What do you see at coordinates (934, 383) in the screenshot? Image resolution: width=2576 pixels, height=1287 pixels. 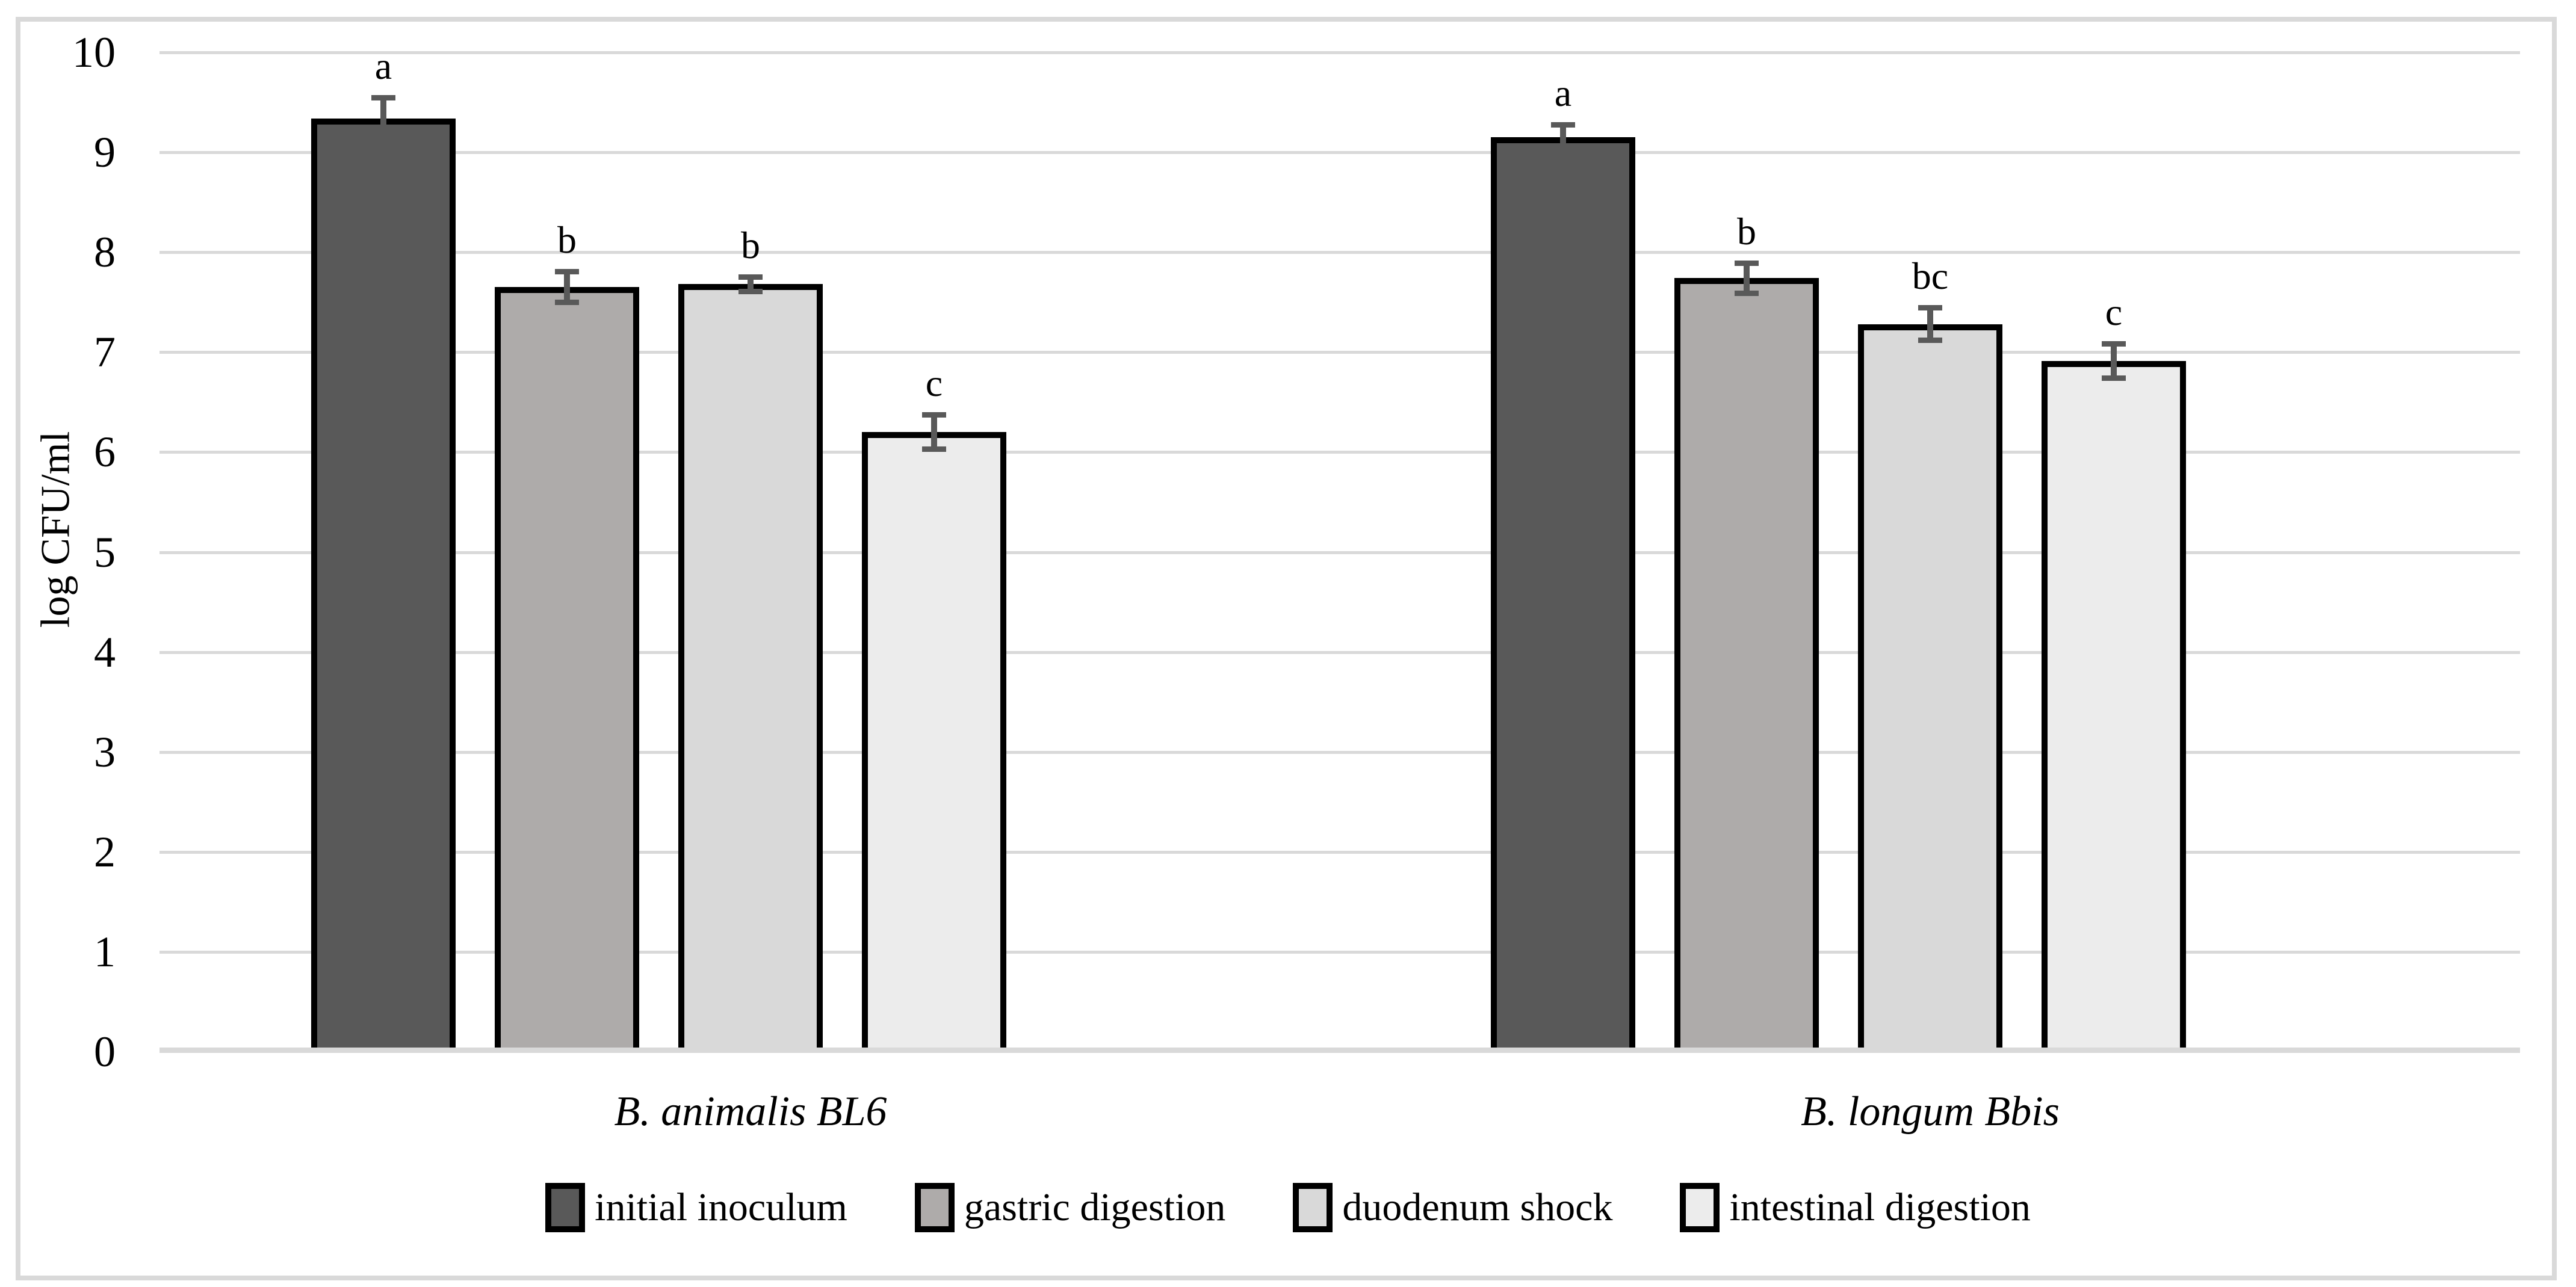 I see `significance-letter-b-animalis-bl6-intestinal-digestion: c` at bounding box center [934, 383].